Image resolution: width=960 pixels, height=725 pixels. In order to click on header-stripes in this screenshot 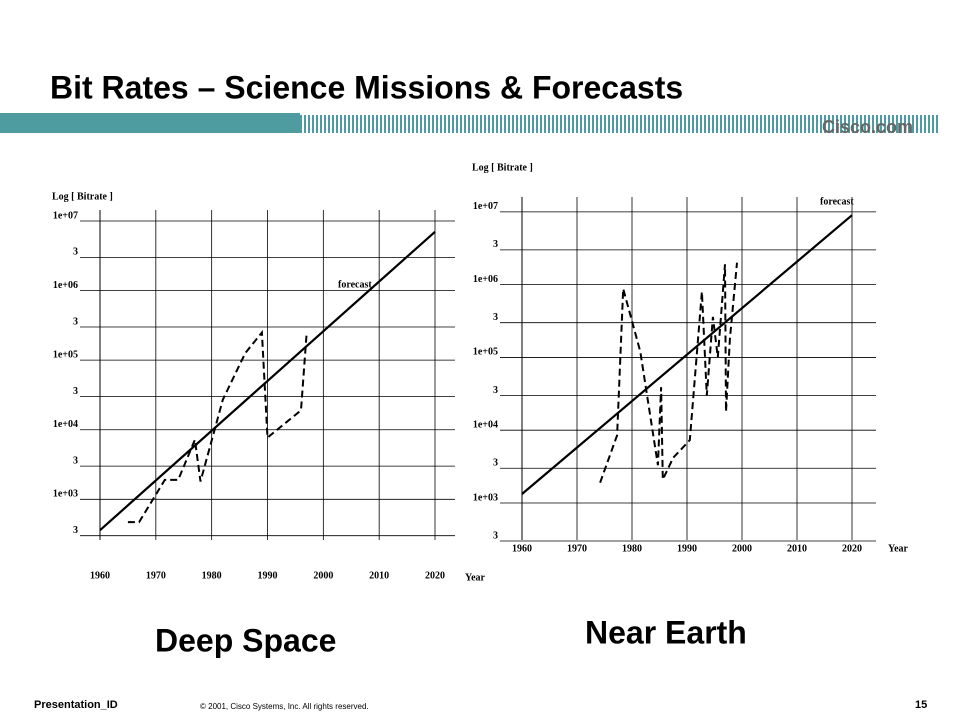, I will do `click(620, 124)`.